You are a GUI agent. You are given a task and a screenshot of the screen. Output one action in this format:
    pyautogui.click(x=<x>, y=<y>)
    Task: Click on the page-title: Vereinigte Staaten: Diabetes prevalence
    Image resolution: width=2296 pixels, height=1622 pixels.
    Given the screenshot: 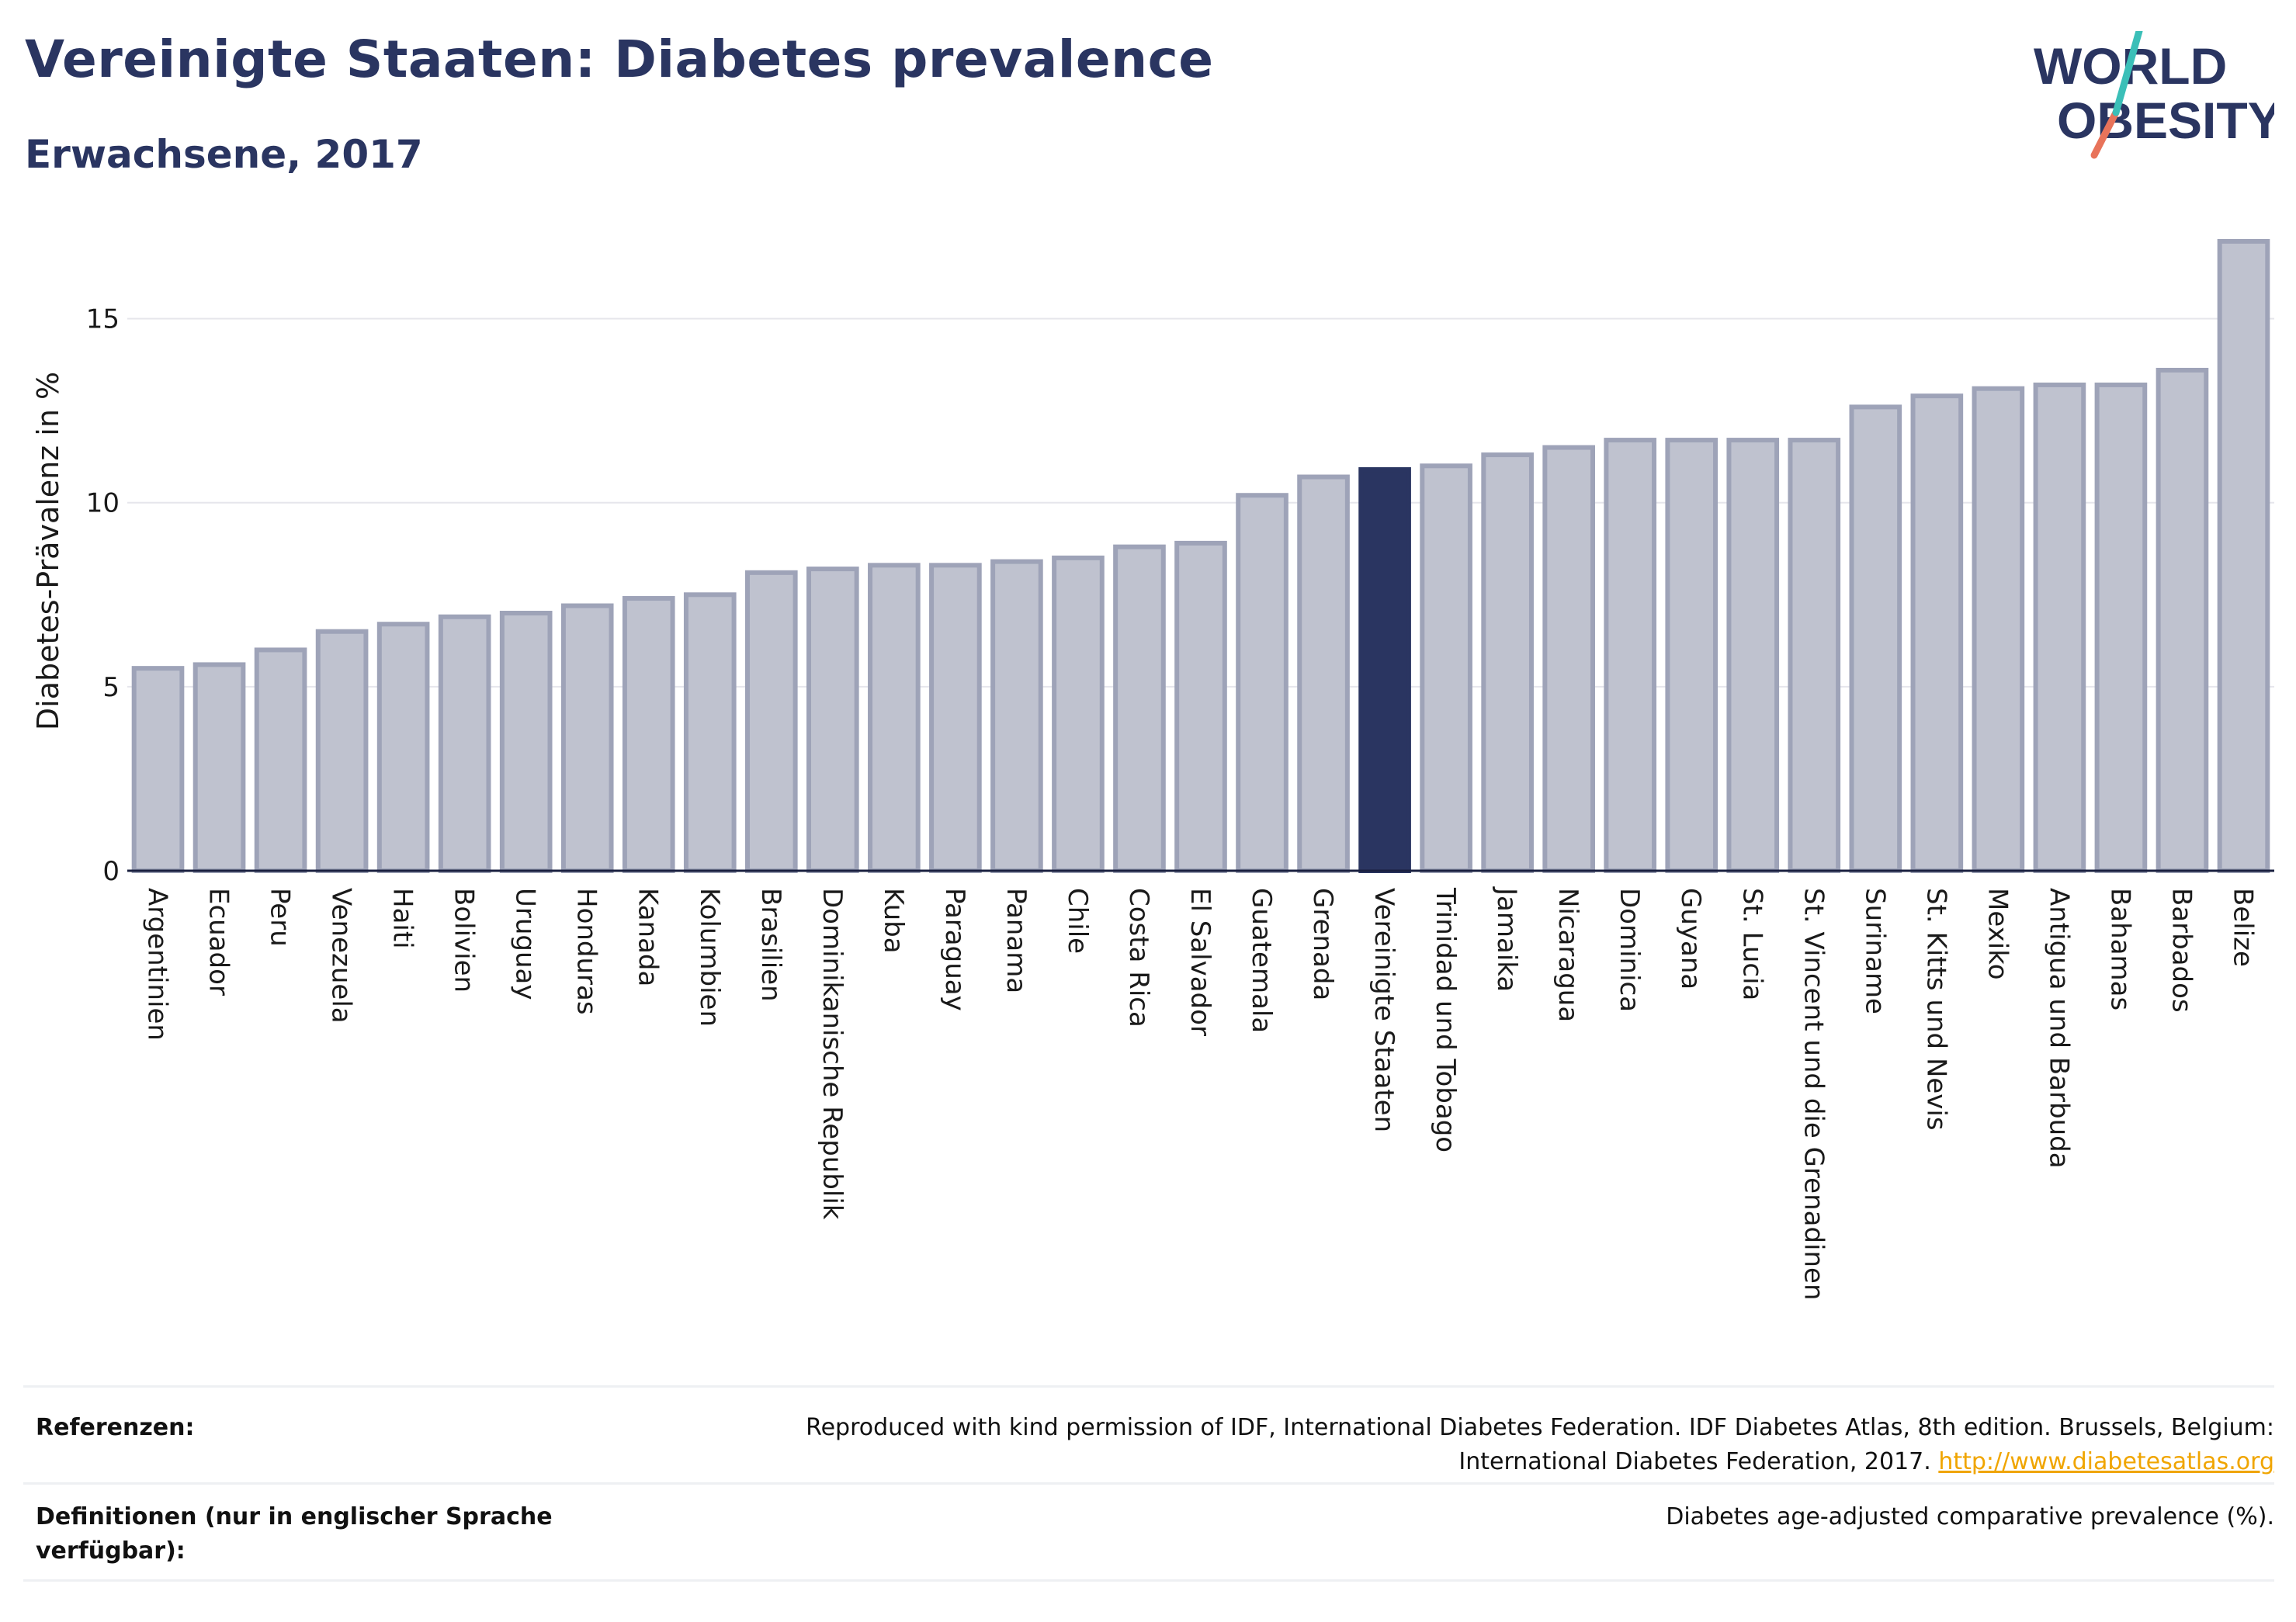 What is the action you would take?
    pyautogui.click(x=619, y=59)
    